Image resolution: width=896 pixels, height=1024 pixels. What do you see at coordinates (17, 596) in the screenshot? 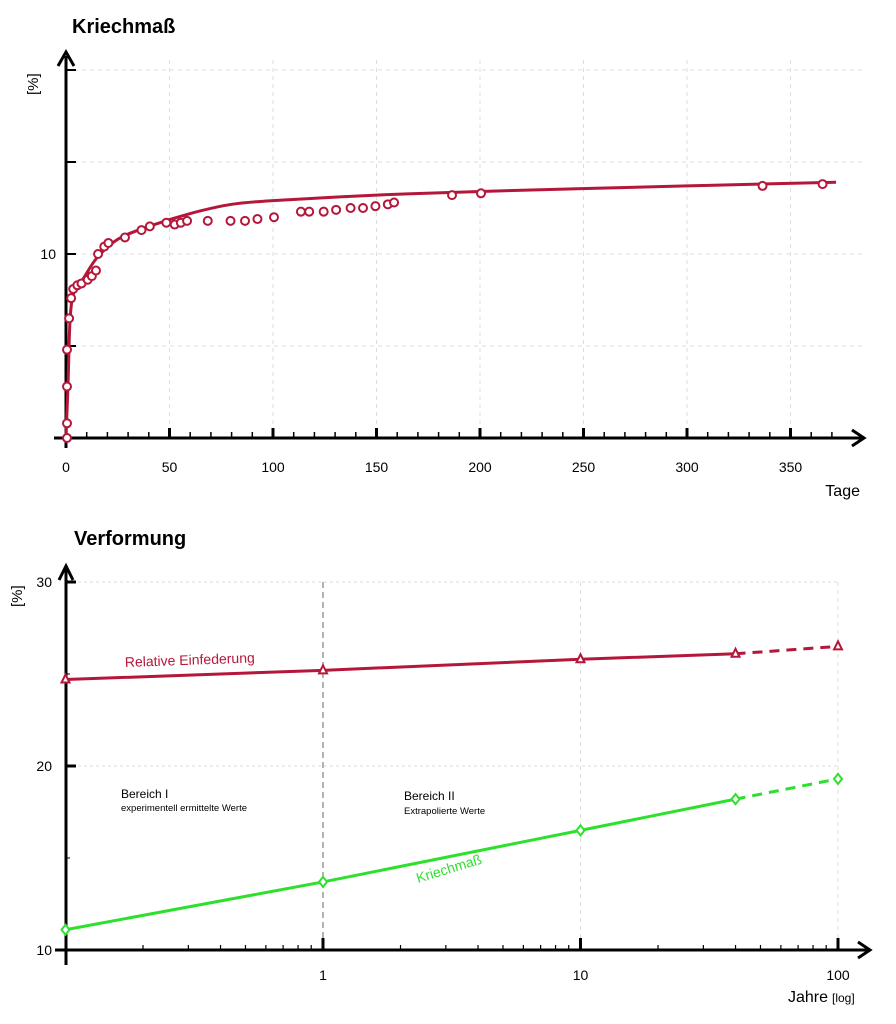
I see `bottom-y-label: [%]` at bounding box center [17, 596].